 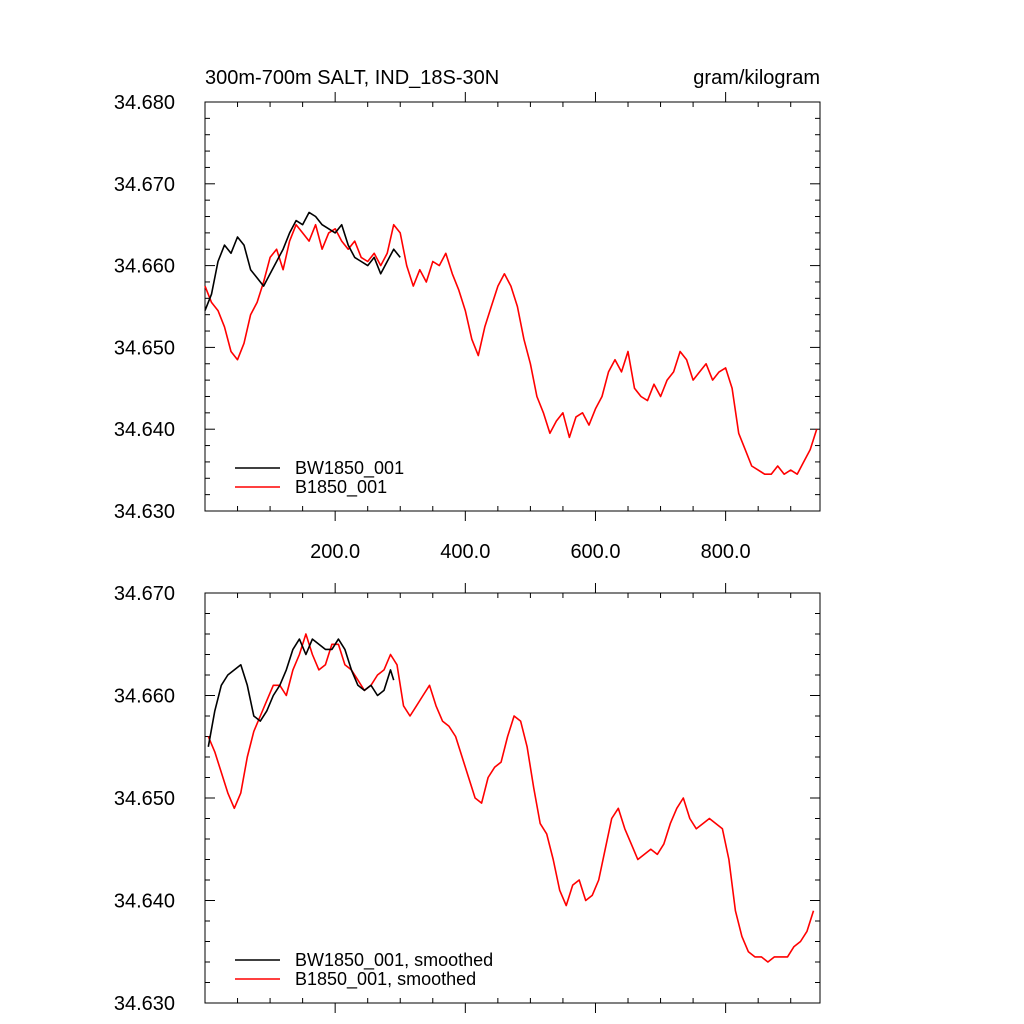 I want to click on y-tick-label: 34.680, so click(x=144, y=103).